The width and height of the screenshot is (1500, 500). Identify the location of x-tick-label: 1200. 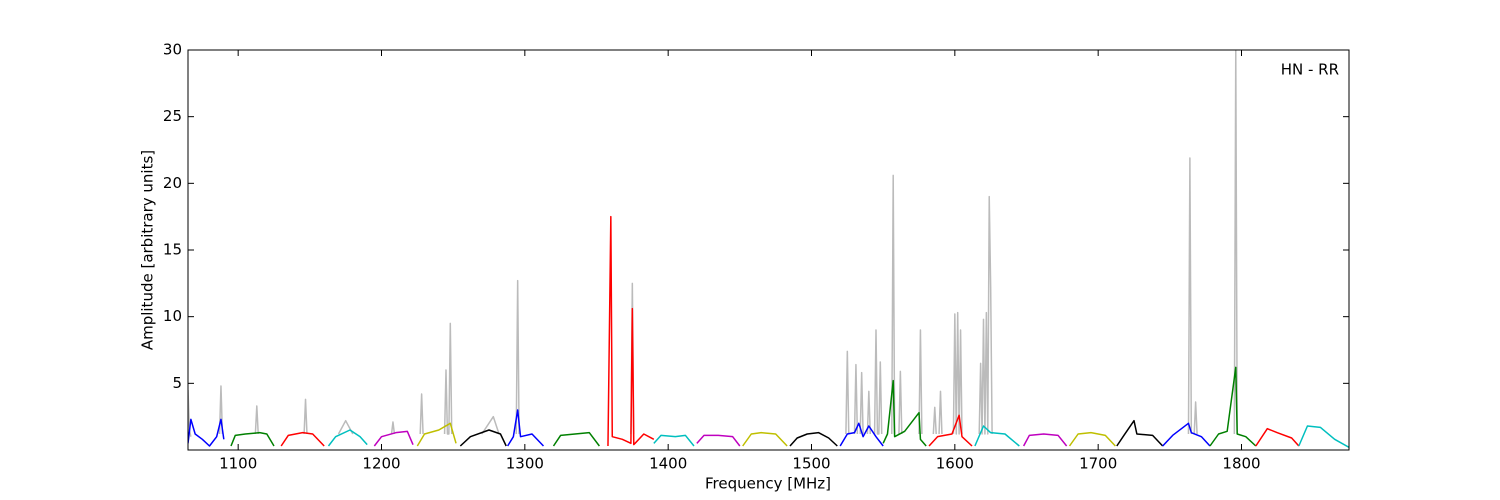
(381, 464).